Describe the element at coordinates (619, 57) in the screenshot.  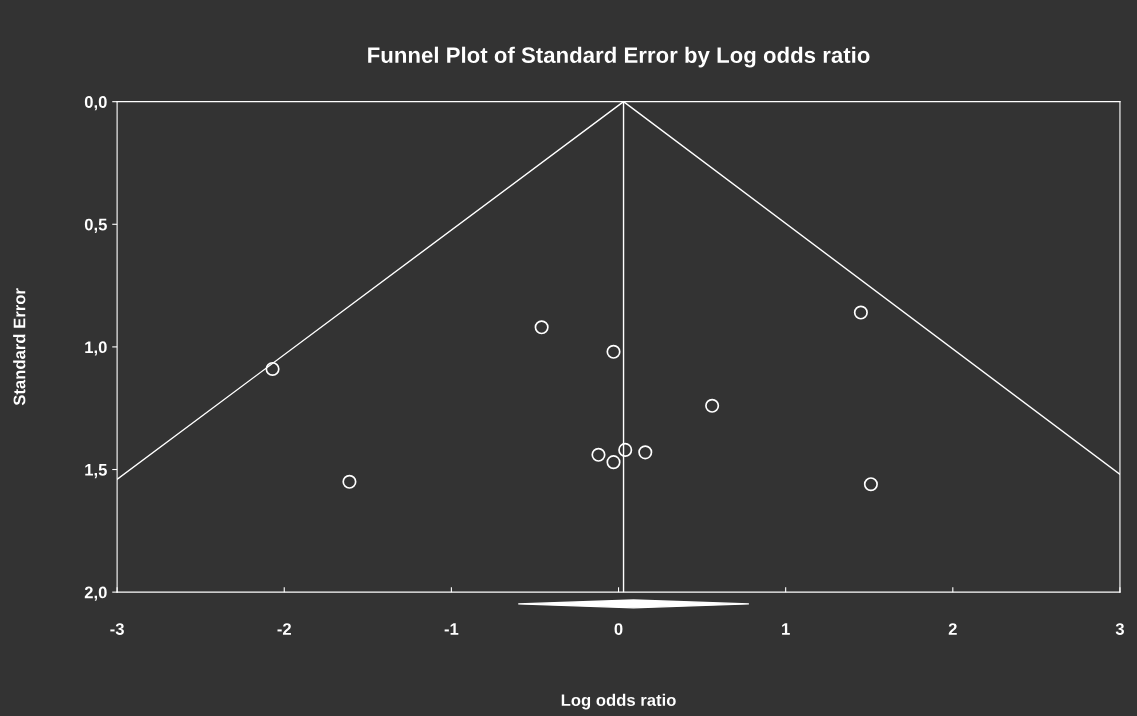
I see `chart-title: Funnel Plot of Standard Error by Log odds ratio` at that location.